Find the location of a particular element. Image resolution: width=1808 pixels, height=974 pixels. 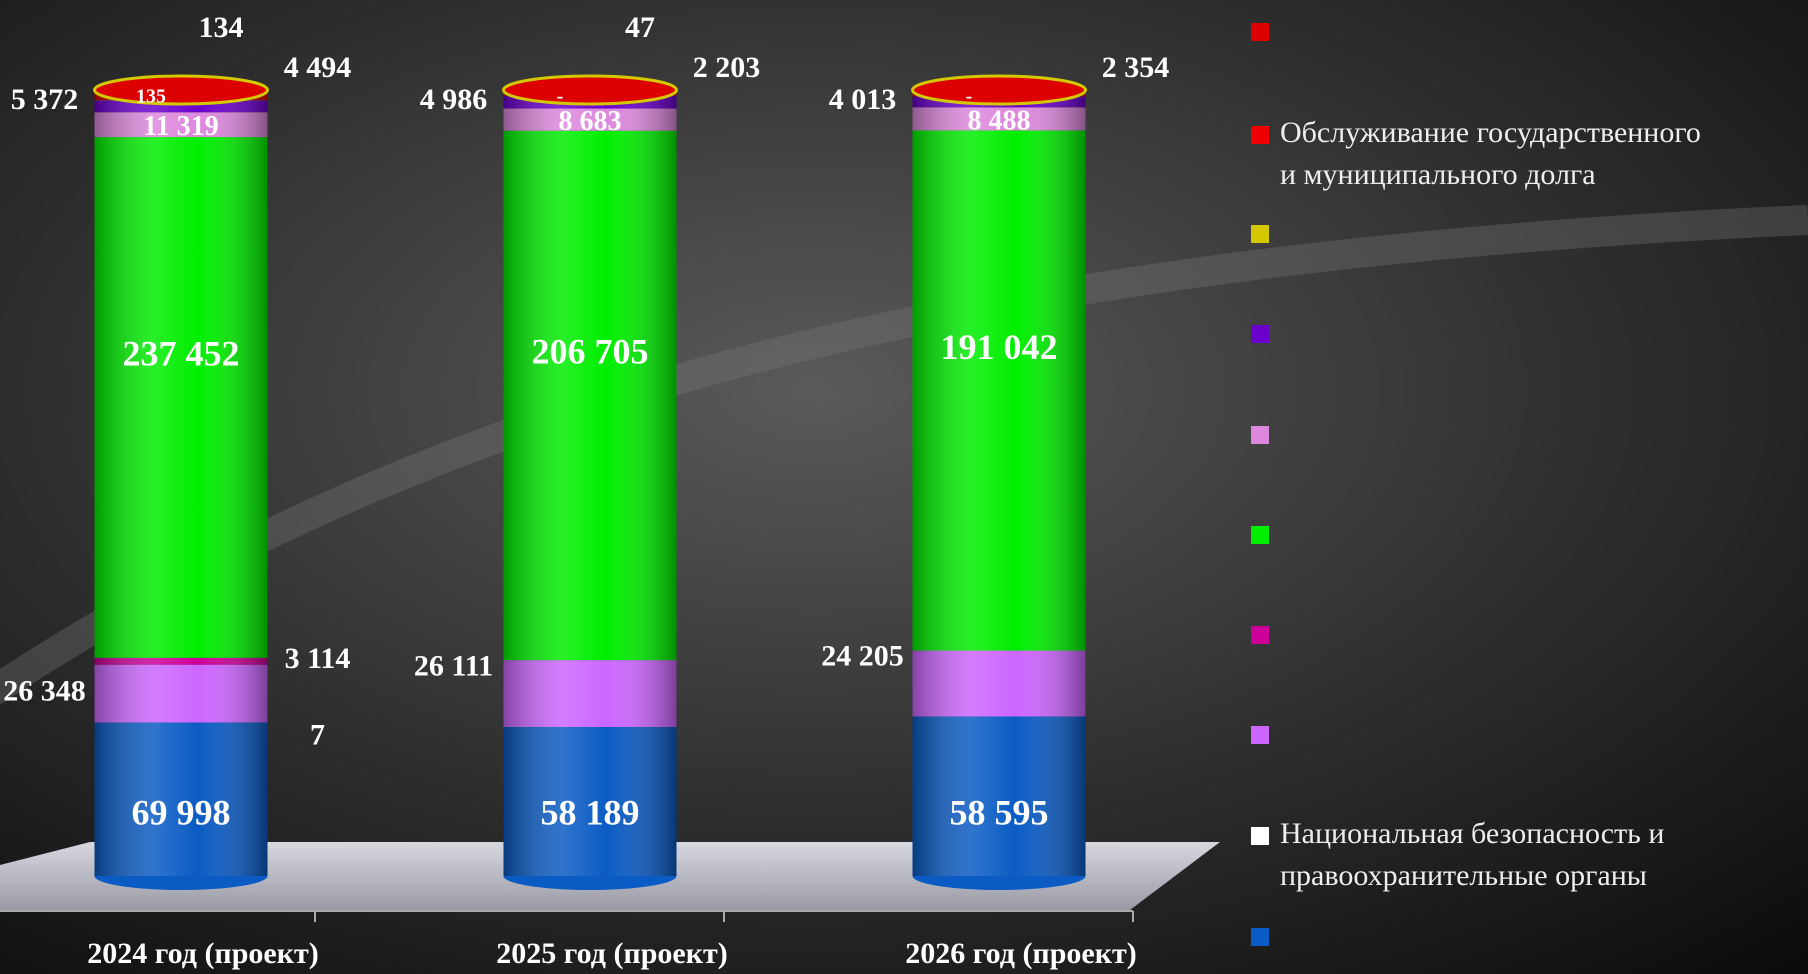

x-tick-label: 2024 год (проект) is located at coordinates (202, 953).